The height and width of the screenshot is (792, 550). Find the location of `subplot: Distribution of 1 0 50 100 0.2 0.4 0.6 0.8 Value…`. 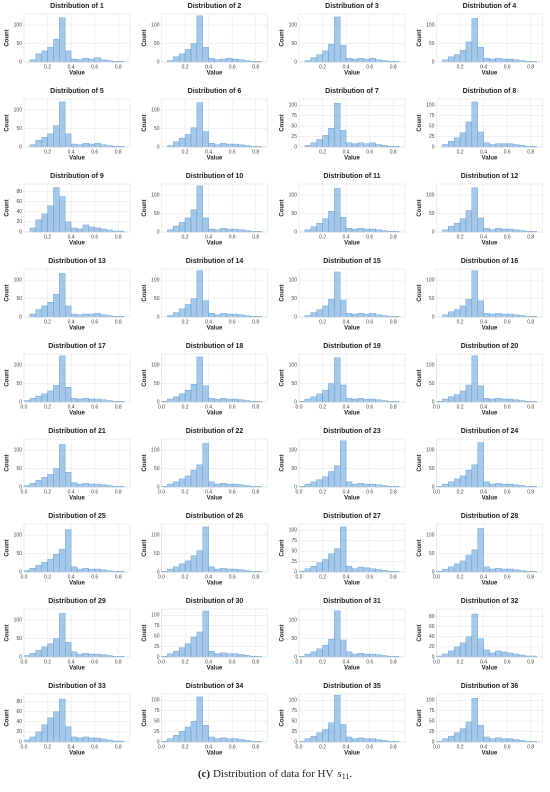

subplot: Distribution of 1 0 50 100 0.2 0.4 0.6 0.8 Value… is located at coordinates (68, 40).